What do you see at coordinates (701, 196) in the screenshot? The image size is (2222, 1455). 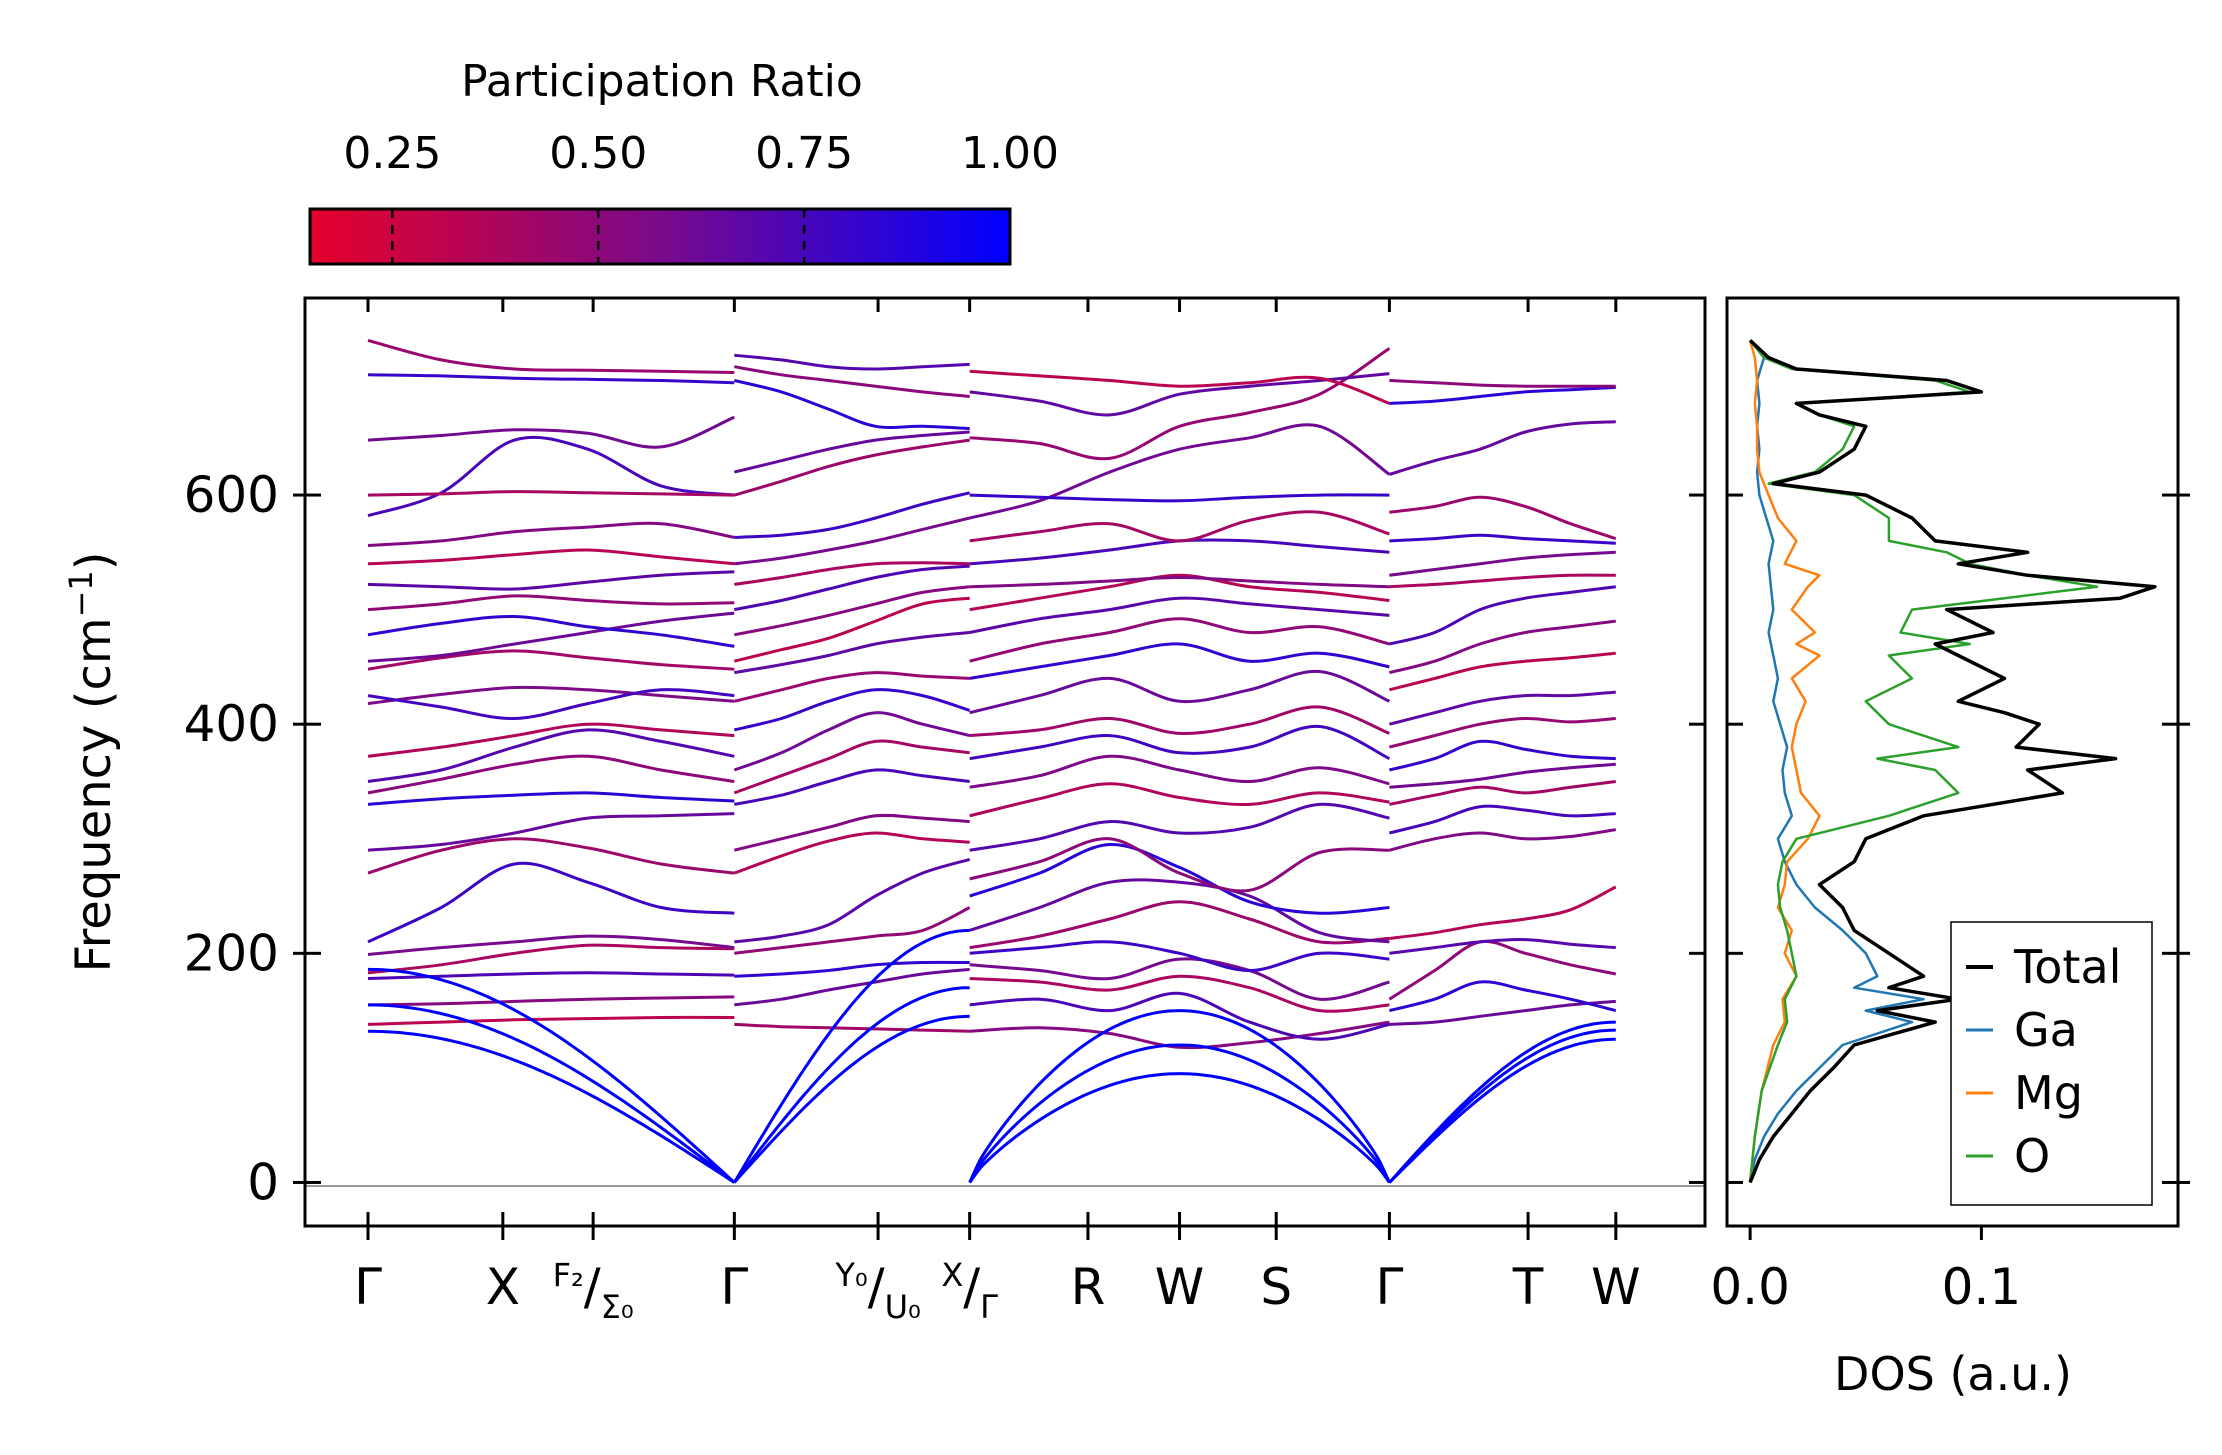 I see `colorbar-ticks: 0.25 0.50 0.75 1.00` at bounding box center [701, 196].